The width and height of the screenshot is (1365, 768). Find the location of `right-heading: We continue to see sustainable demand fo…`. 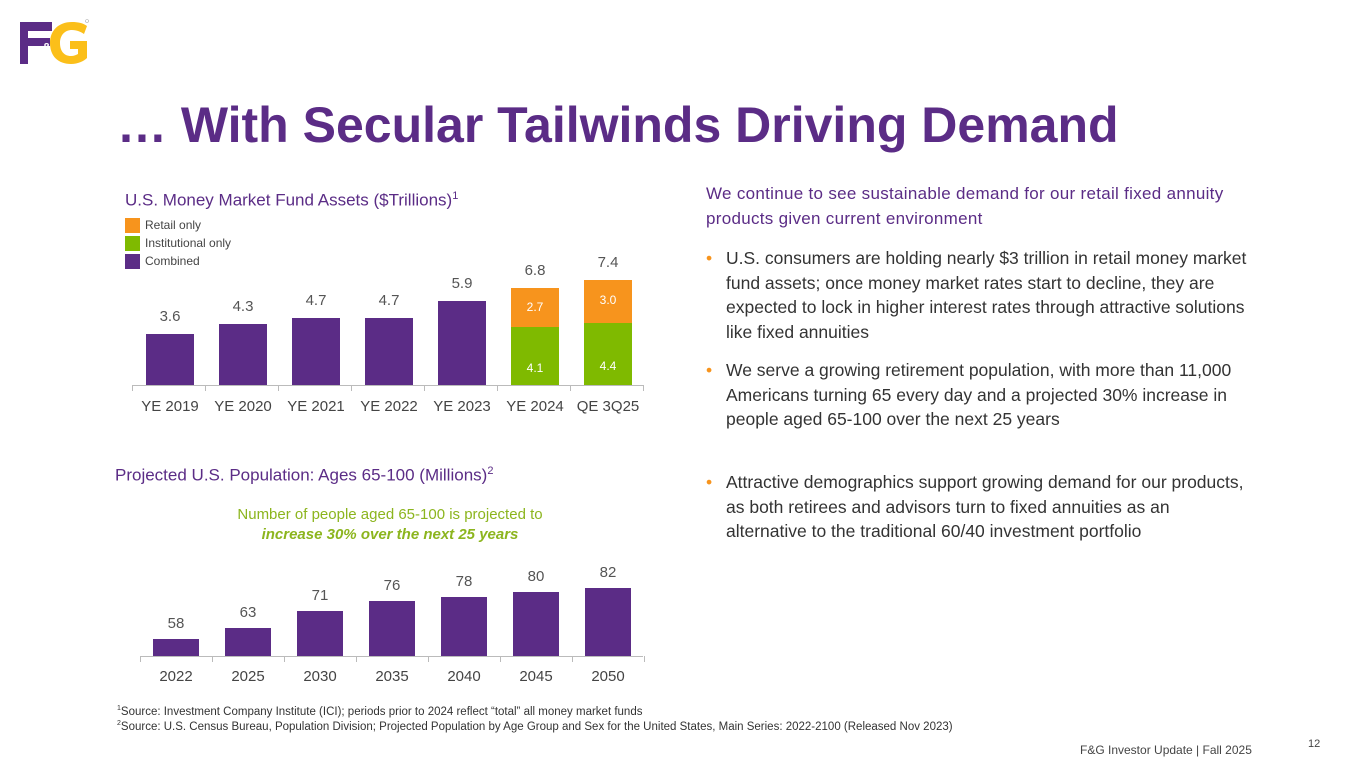

right-heading: We continue to see sustainable demand fo… is located at coordinates (965, 206).